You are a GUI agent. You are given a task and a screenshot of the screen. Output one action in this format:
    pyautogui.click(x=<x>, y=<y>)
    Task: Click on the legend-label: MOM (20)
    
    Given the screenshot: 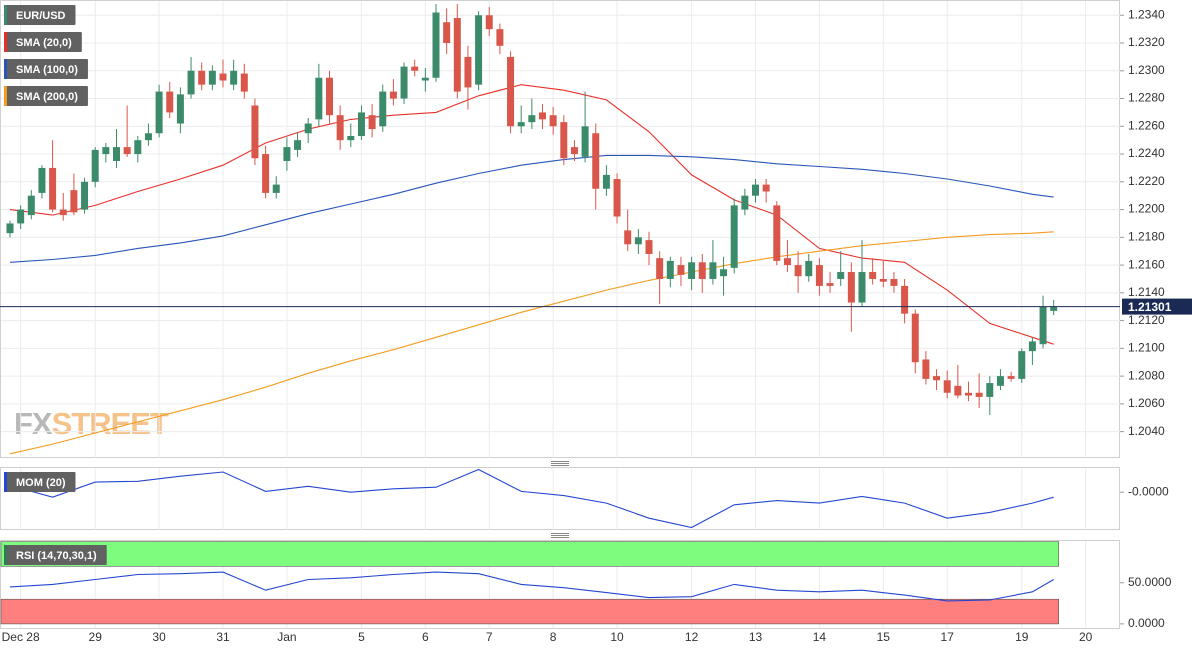 What is the action you would take?
    pyautogui.click(x=41, y=483)
    